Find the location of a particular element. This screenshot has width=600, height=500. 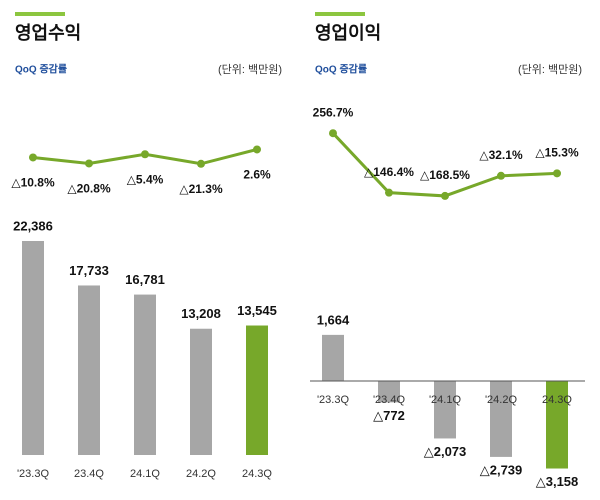

x-tick-label: '24.1Q is located at coordinates (445, 400).